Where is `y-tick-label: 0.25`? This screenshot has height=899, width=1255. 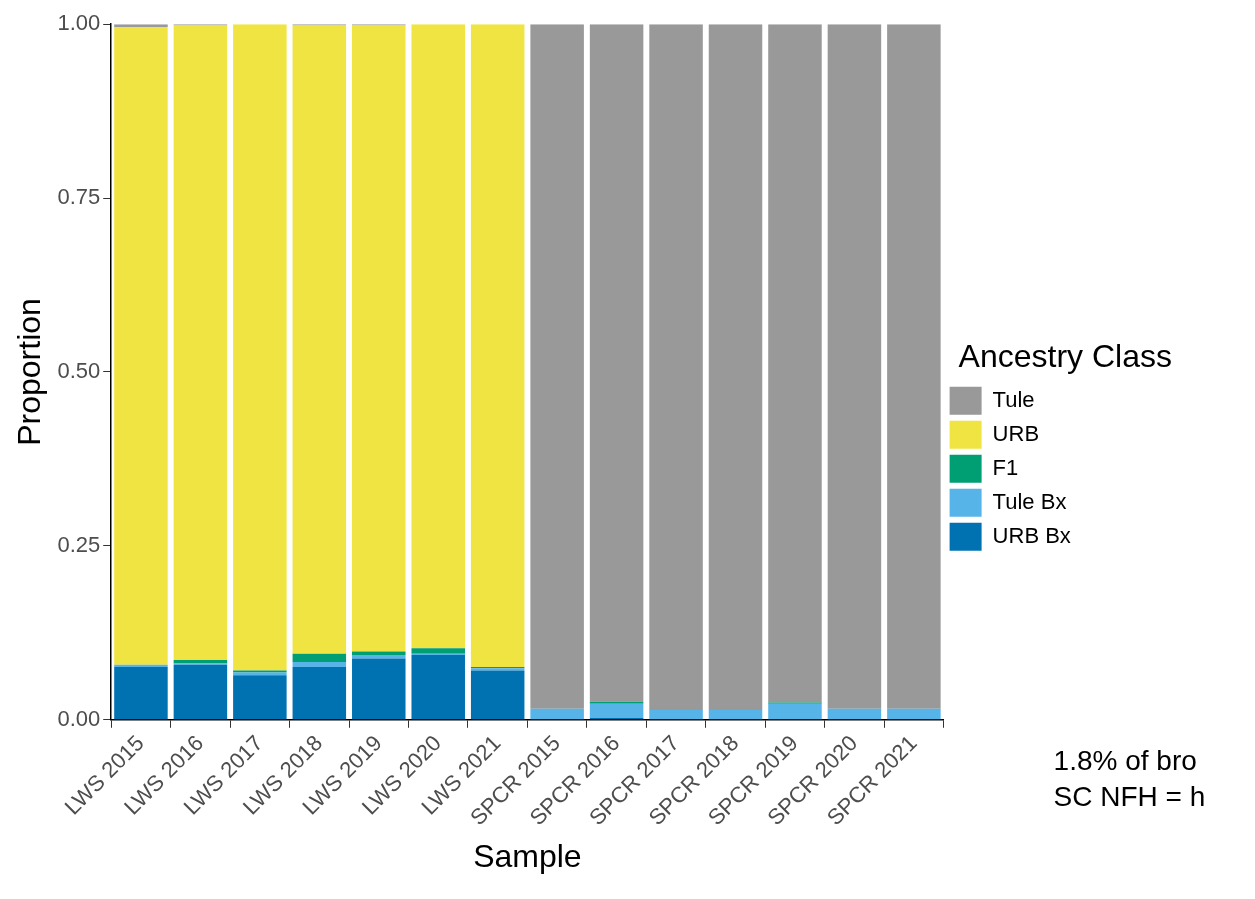 y-tick-label: 0.25 is located at coordinates (79, 544).